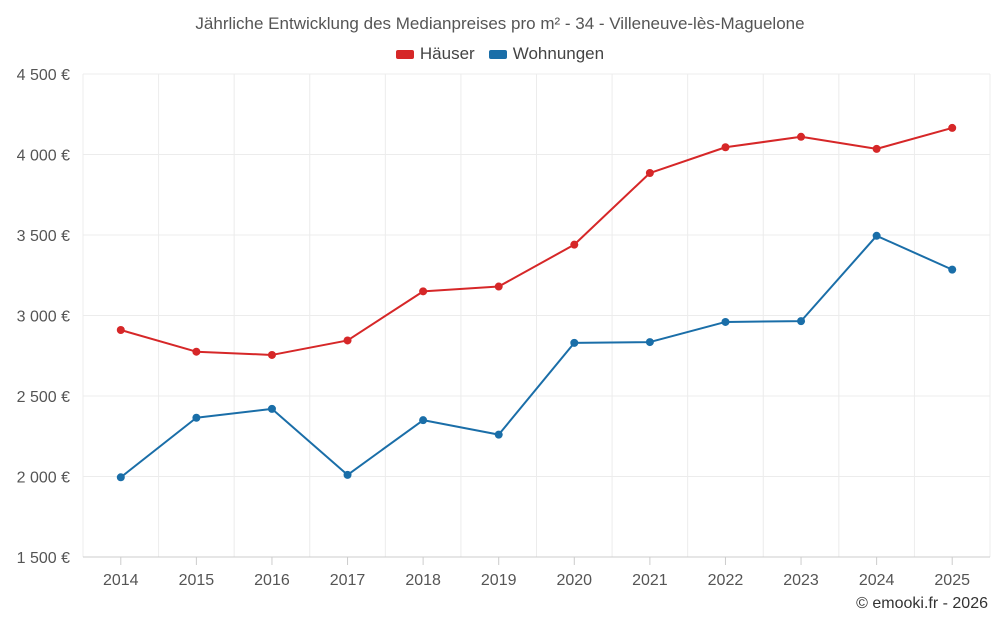 The width and height of the screenshot is (1000, 625). I want to click on y-tick-label: 2 500 €, so click(43, 397).